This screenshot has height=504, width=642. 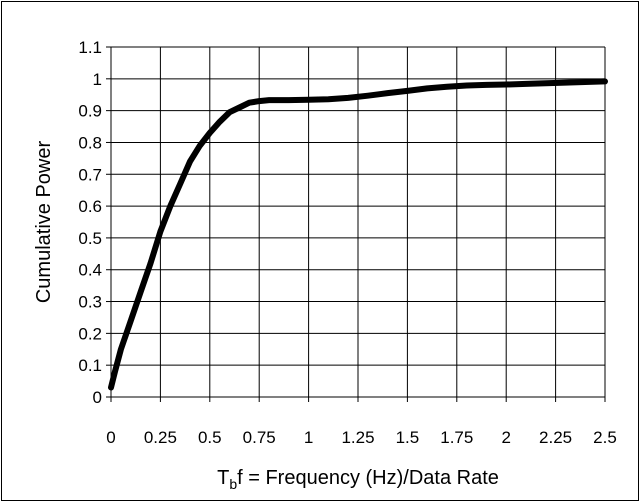 I want to click on x-tick-label: 1.5, so click(x=408, y=437).